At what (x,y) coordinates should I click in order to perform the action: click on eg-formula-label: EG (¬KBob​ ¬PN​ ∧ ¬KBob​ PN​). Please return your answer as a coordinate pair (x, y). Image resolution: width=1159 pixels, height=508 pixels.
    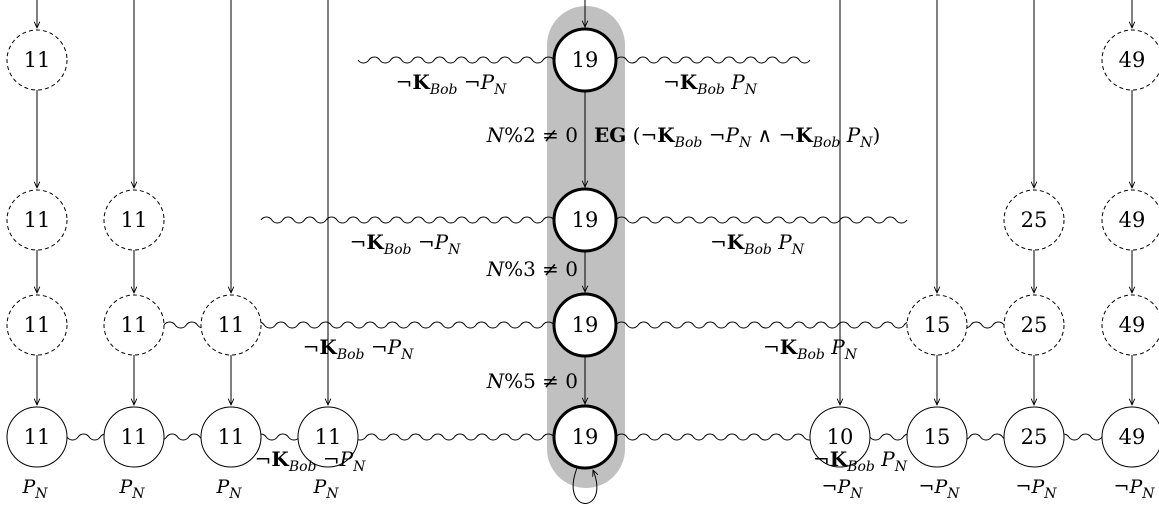
    Looking at the image, I should click on (737, 137).